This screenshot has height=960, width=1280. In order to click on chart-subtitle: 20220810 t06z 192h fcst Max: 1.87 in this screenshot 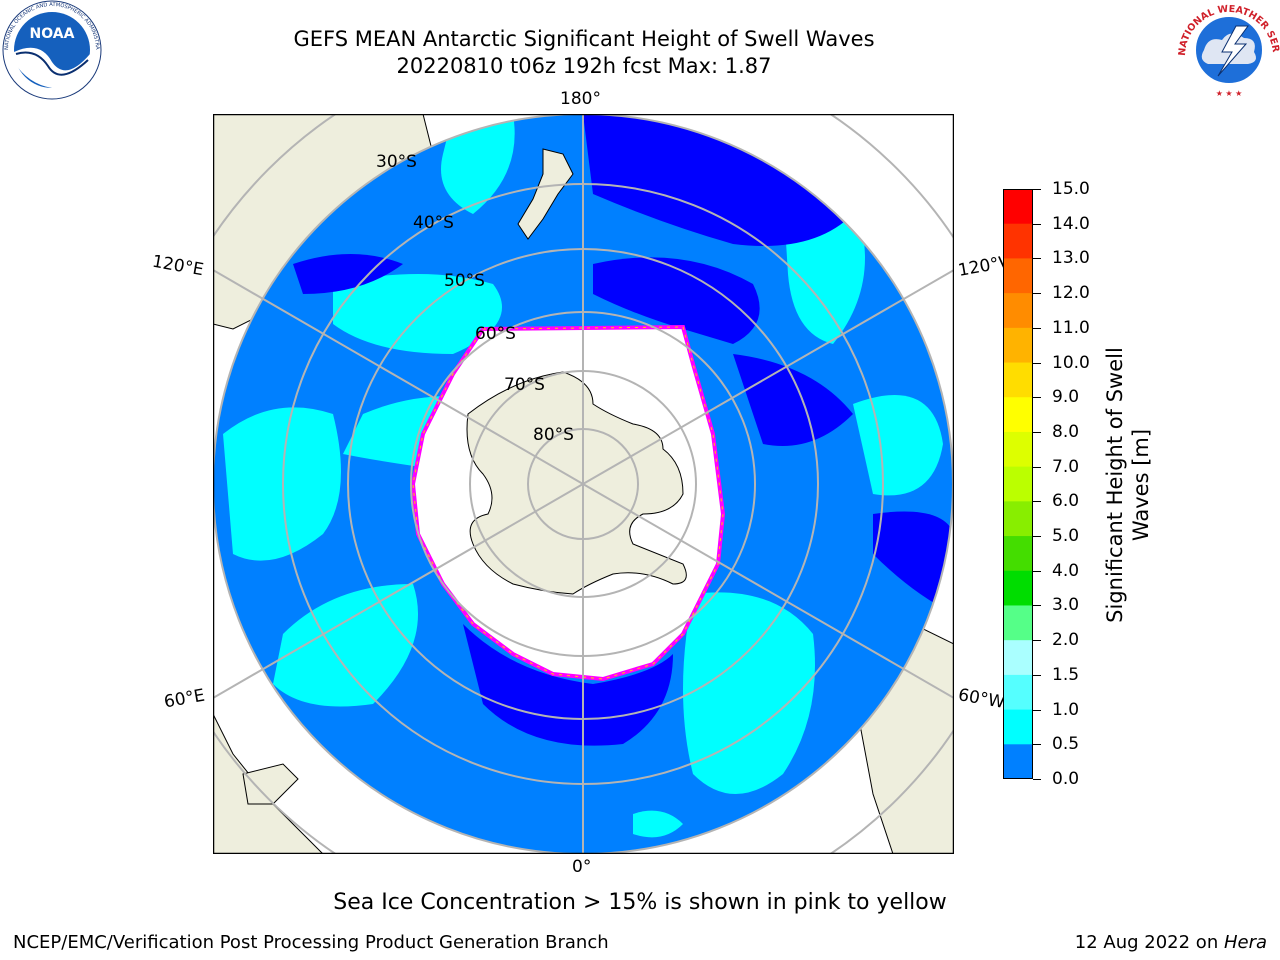, I will do `click(584, 66)`.